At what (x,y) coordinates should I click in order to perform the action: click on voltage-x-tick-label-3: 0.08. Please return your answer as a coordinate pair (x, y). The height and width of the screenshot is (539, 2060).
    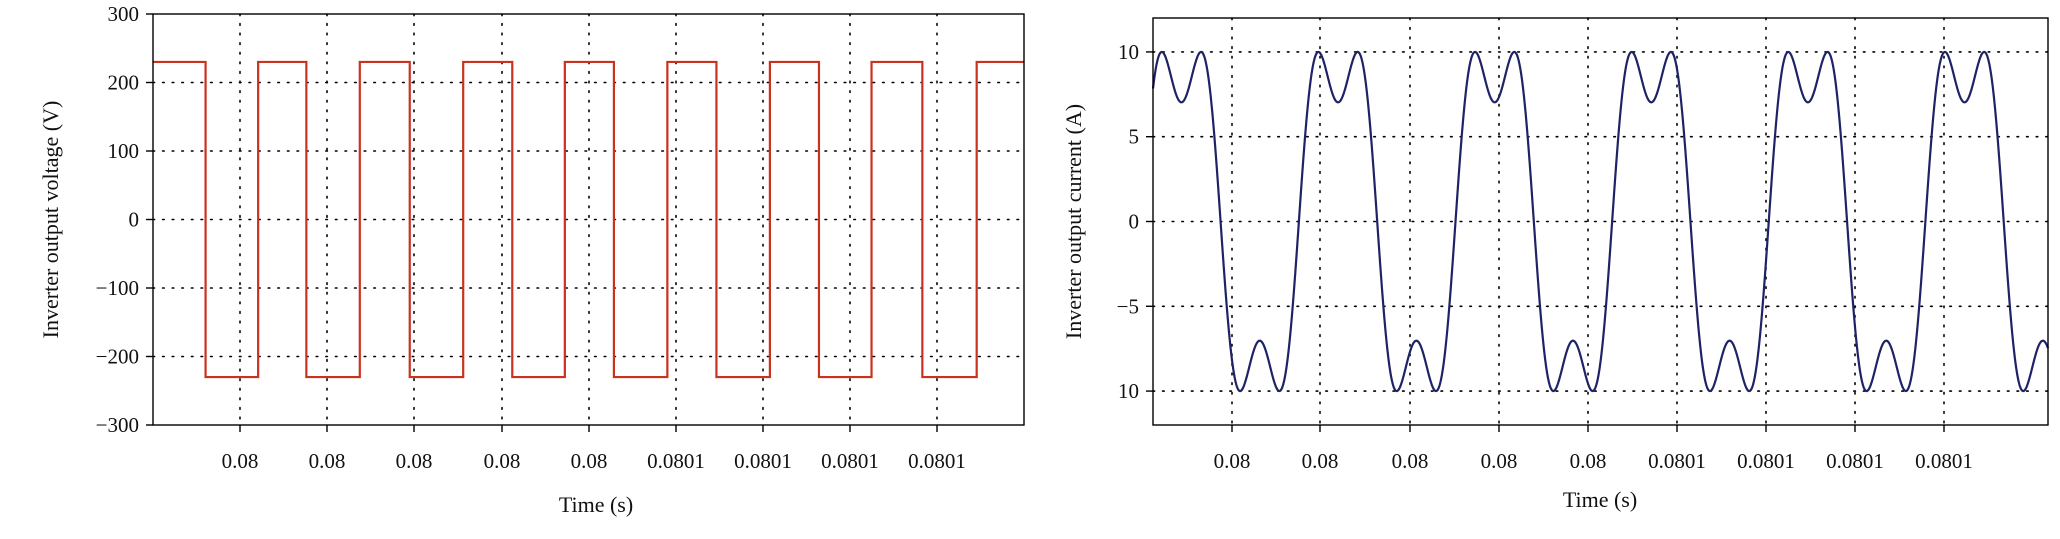
    Looking at the image, I should click on (502, 461).